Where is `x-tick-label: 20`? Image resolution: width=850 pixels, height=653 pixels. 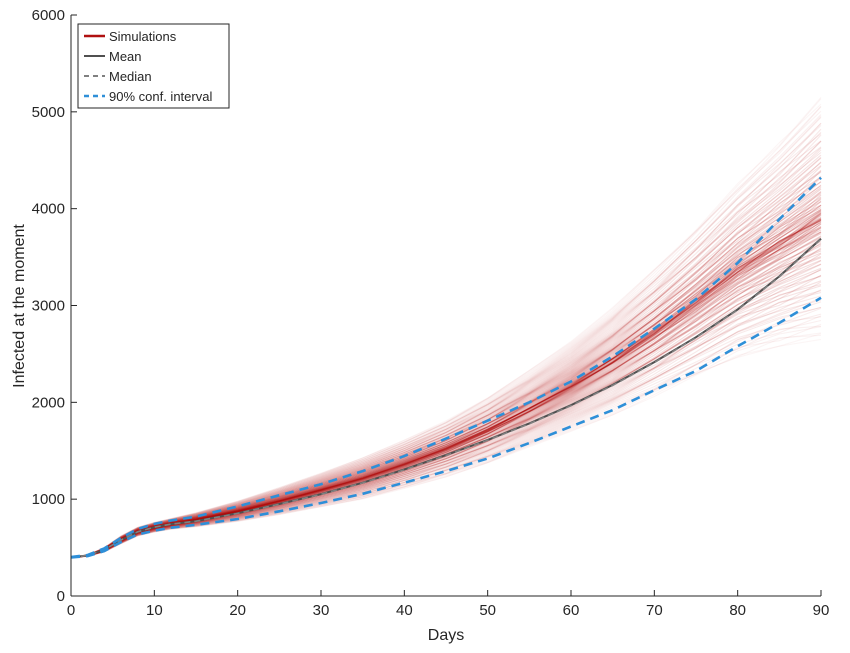 x-tick-label: 20 is located at coordinates (237, 610).